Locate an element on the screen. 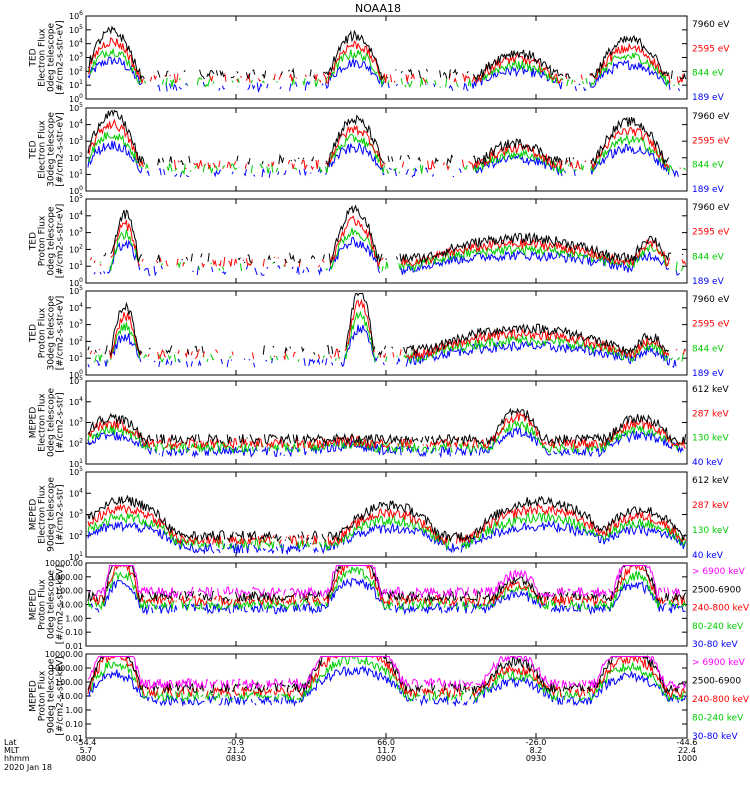 The height and width of the screenshot is (800, 750). y-tick-label: 0.10 is located at coordinates (74, 724).